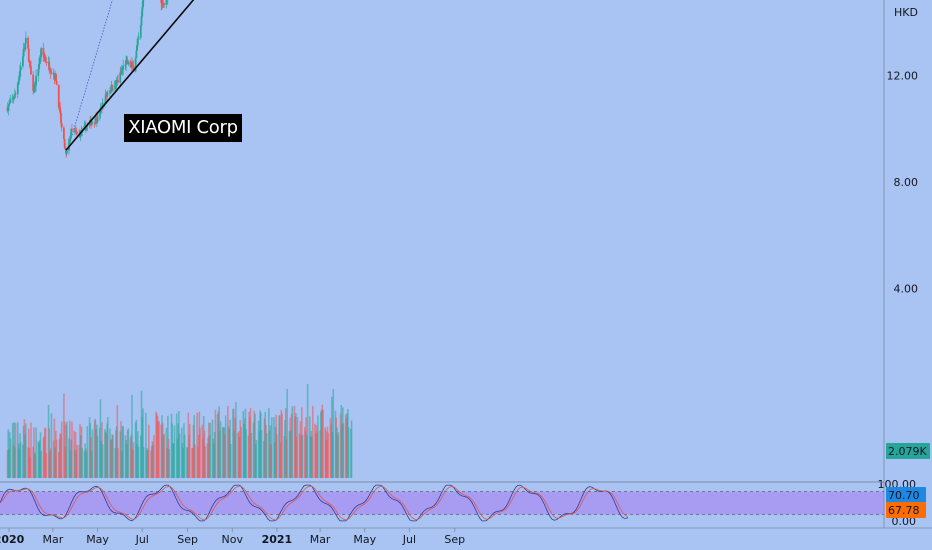 Image resolution: width=932 pixels, height=550 pixels. What do you see at coordinates (454, 539) in the screenshot?
I see `time-tick-label: Sep` at bounding box center [454, 539].